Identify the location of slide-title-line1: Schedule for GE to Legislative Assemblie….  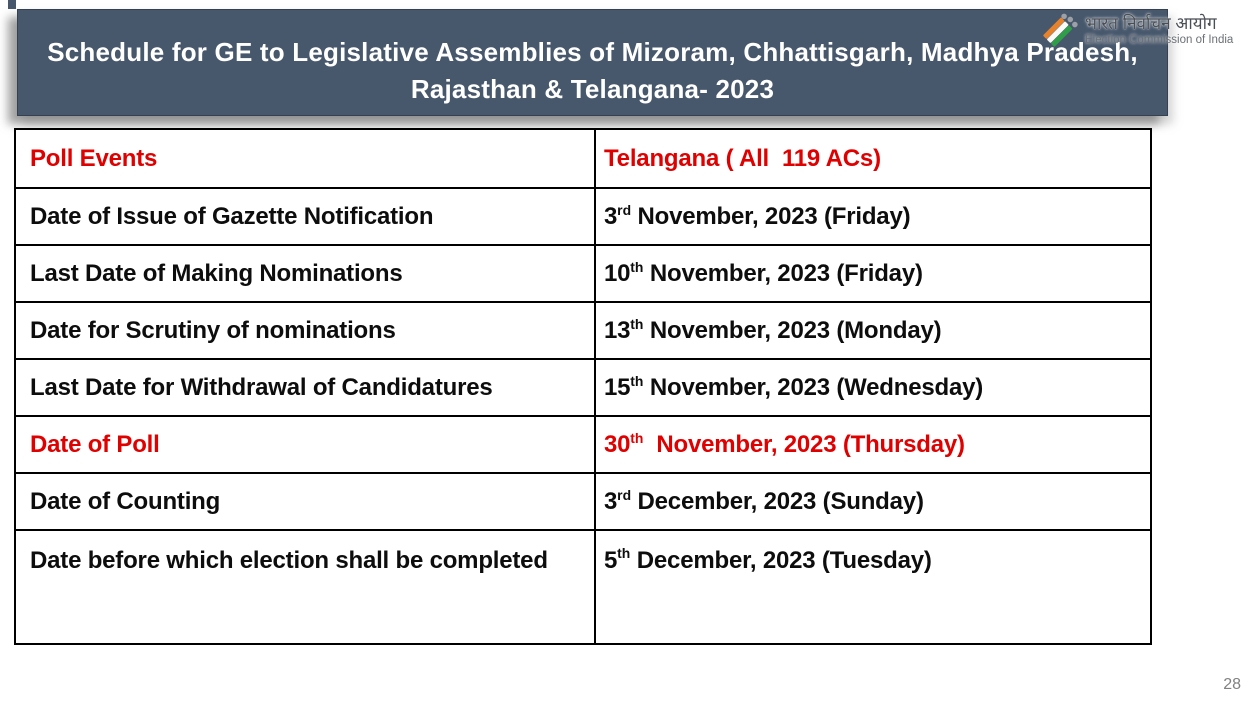
(592, 52).